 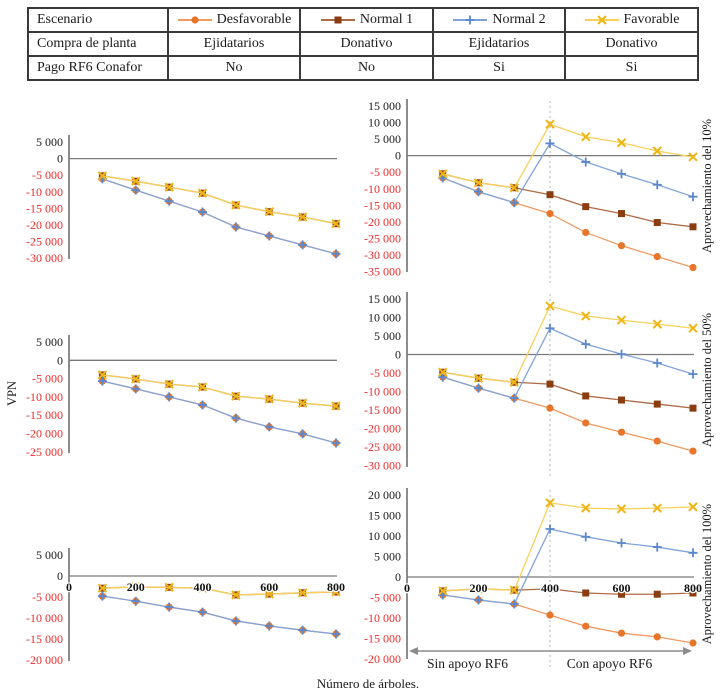 I want to click on desfavorable-circle-marker-icon, so click(x=195, y=20).